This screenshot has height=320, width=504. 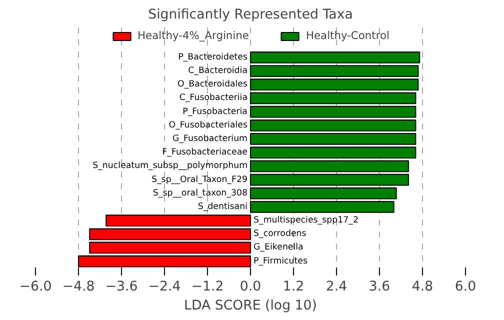 I want to click on x-tick-label: 0.0, so click(x=251, y=287).